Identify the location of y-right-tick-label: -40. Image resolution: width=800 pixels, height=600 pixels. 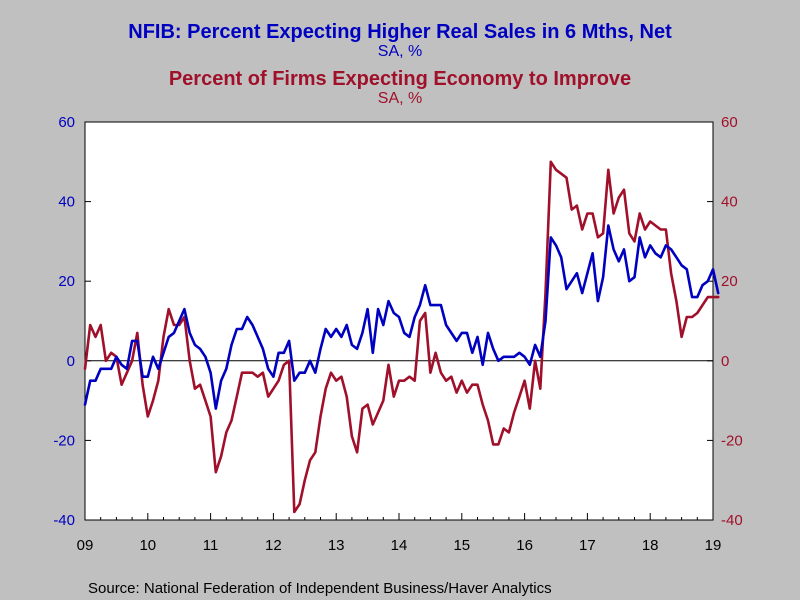
(732, 520).